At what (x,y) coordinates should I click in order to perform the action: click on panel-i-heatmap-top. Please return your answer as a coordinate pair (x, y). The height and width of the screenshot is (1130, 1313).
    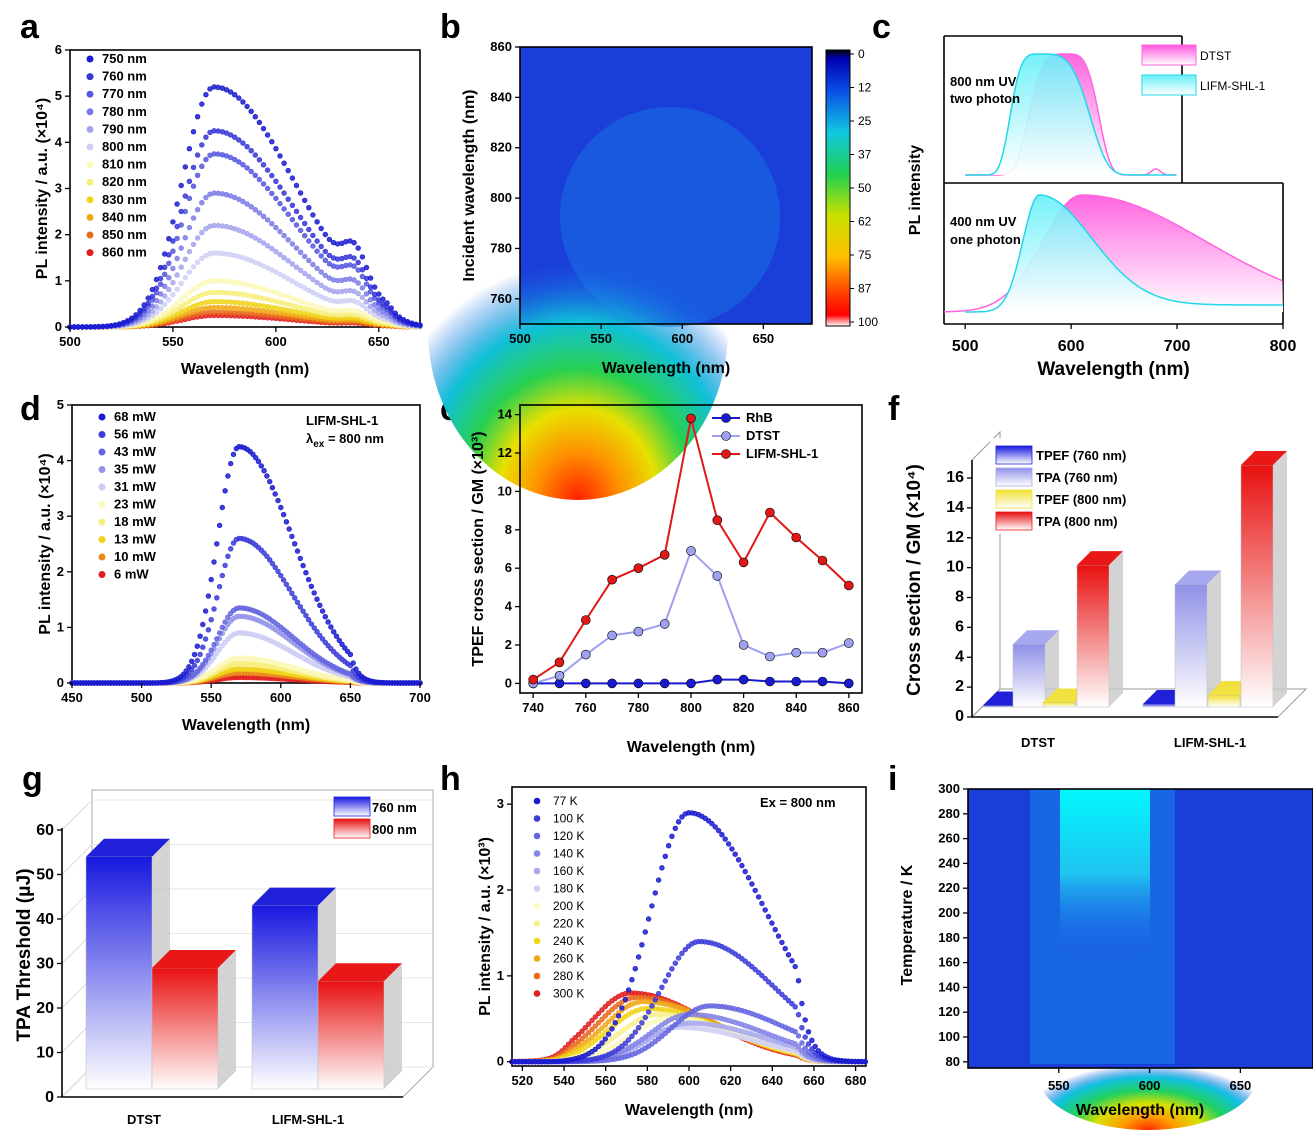
    Looking at the image, I should click on (1105, 874).